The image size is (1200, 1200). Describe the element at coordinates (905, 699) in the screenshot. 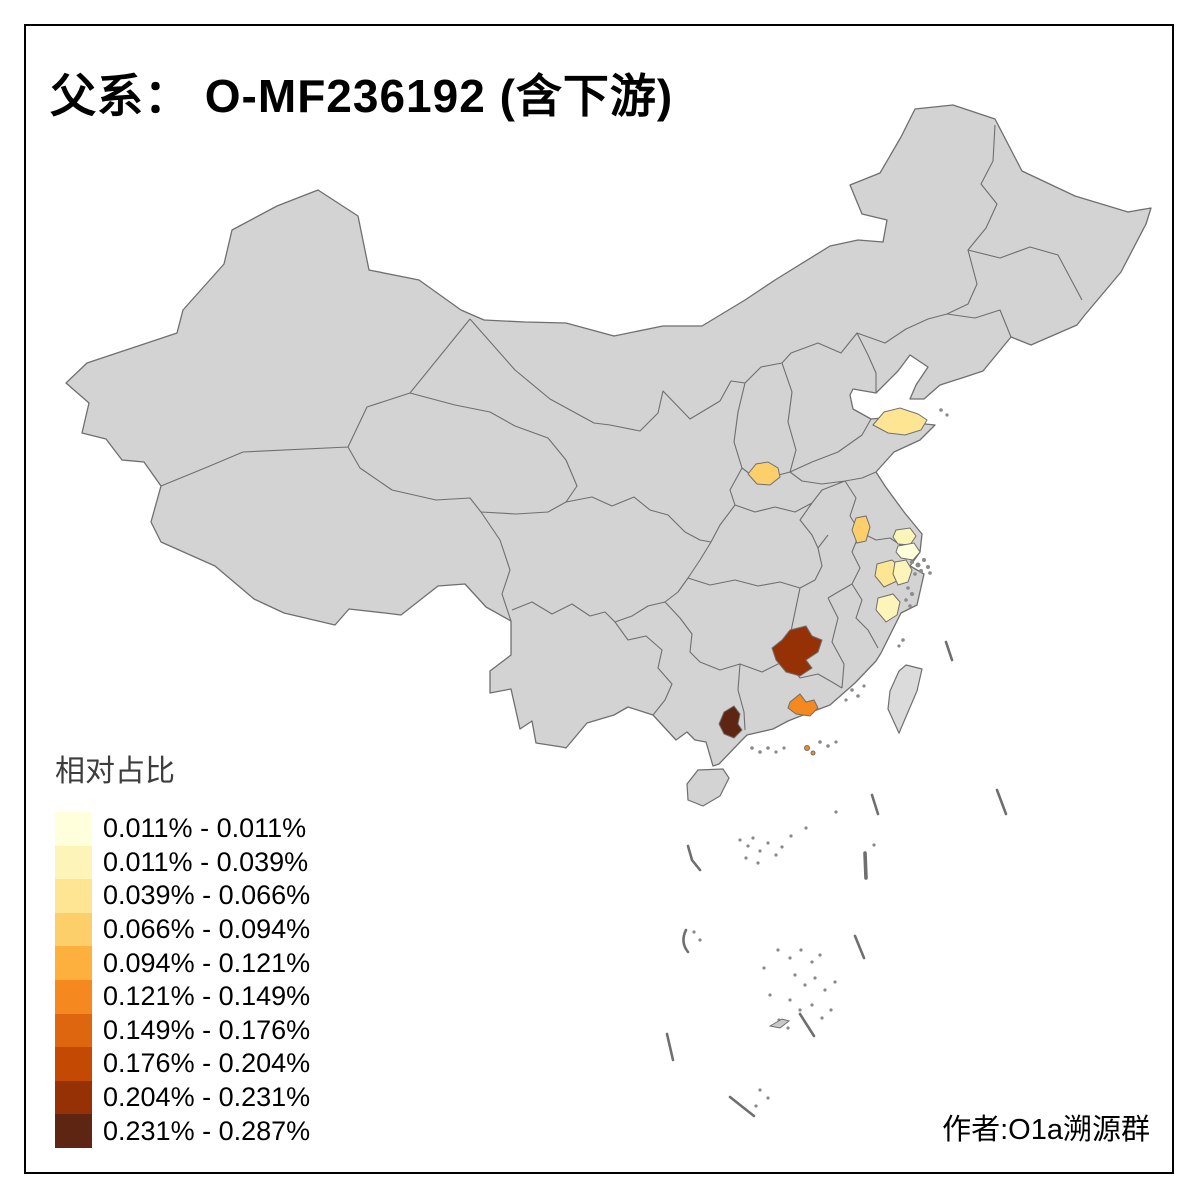

I see `taiwan-island` at that location.